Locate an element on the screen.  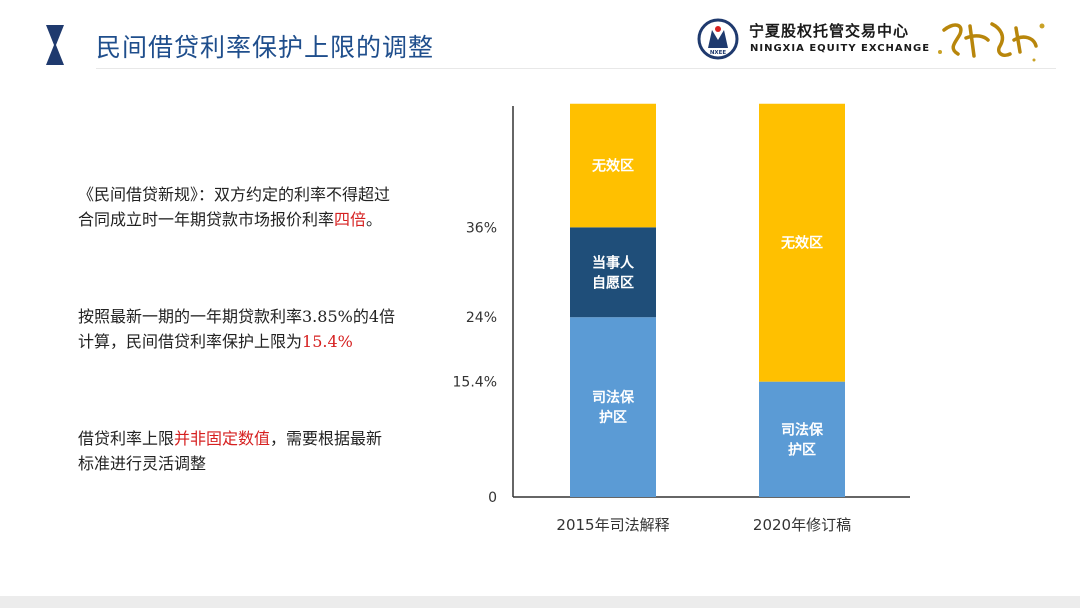
hourglass-icon is located at coordinates (55, 45).